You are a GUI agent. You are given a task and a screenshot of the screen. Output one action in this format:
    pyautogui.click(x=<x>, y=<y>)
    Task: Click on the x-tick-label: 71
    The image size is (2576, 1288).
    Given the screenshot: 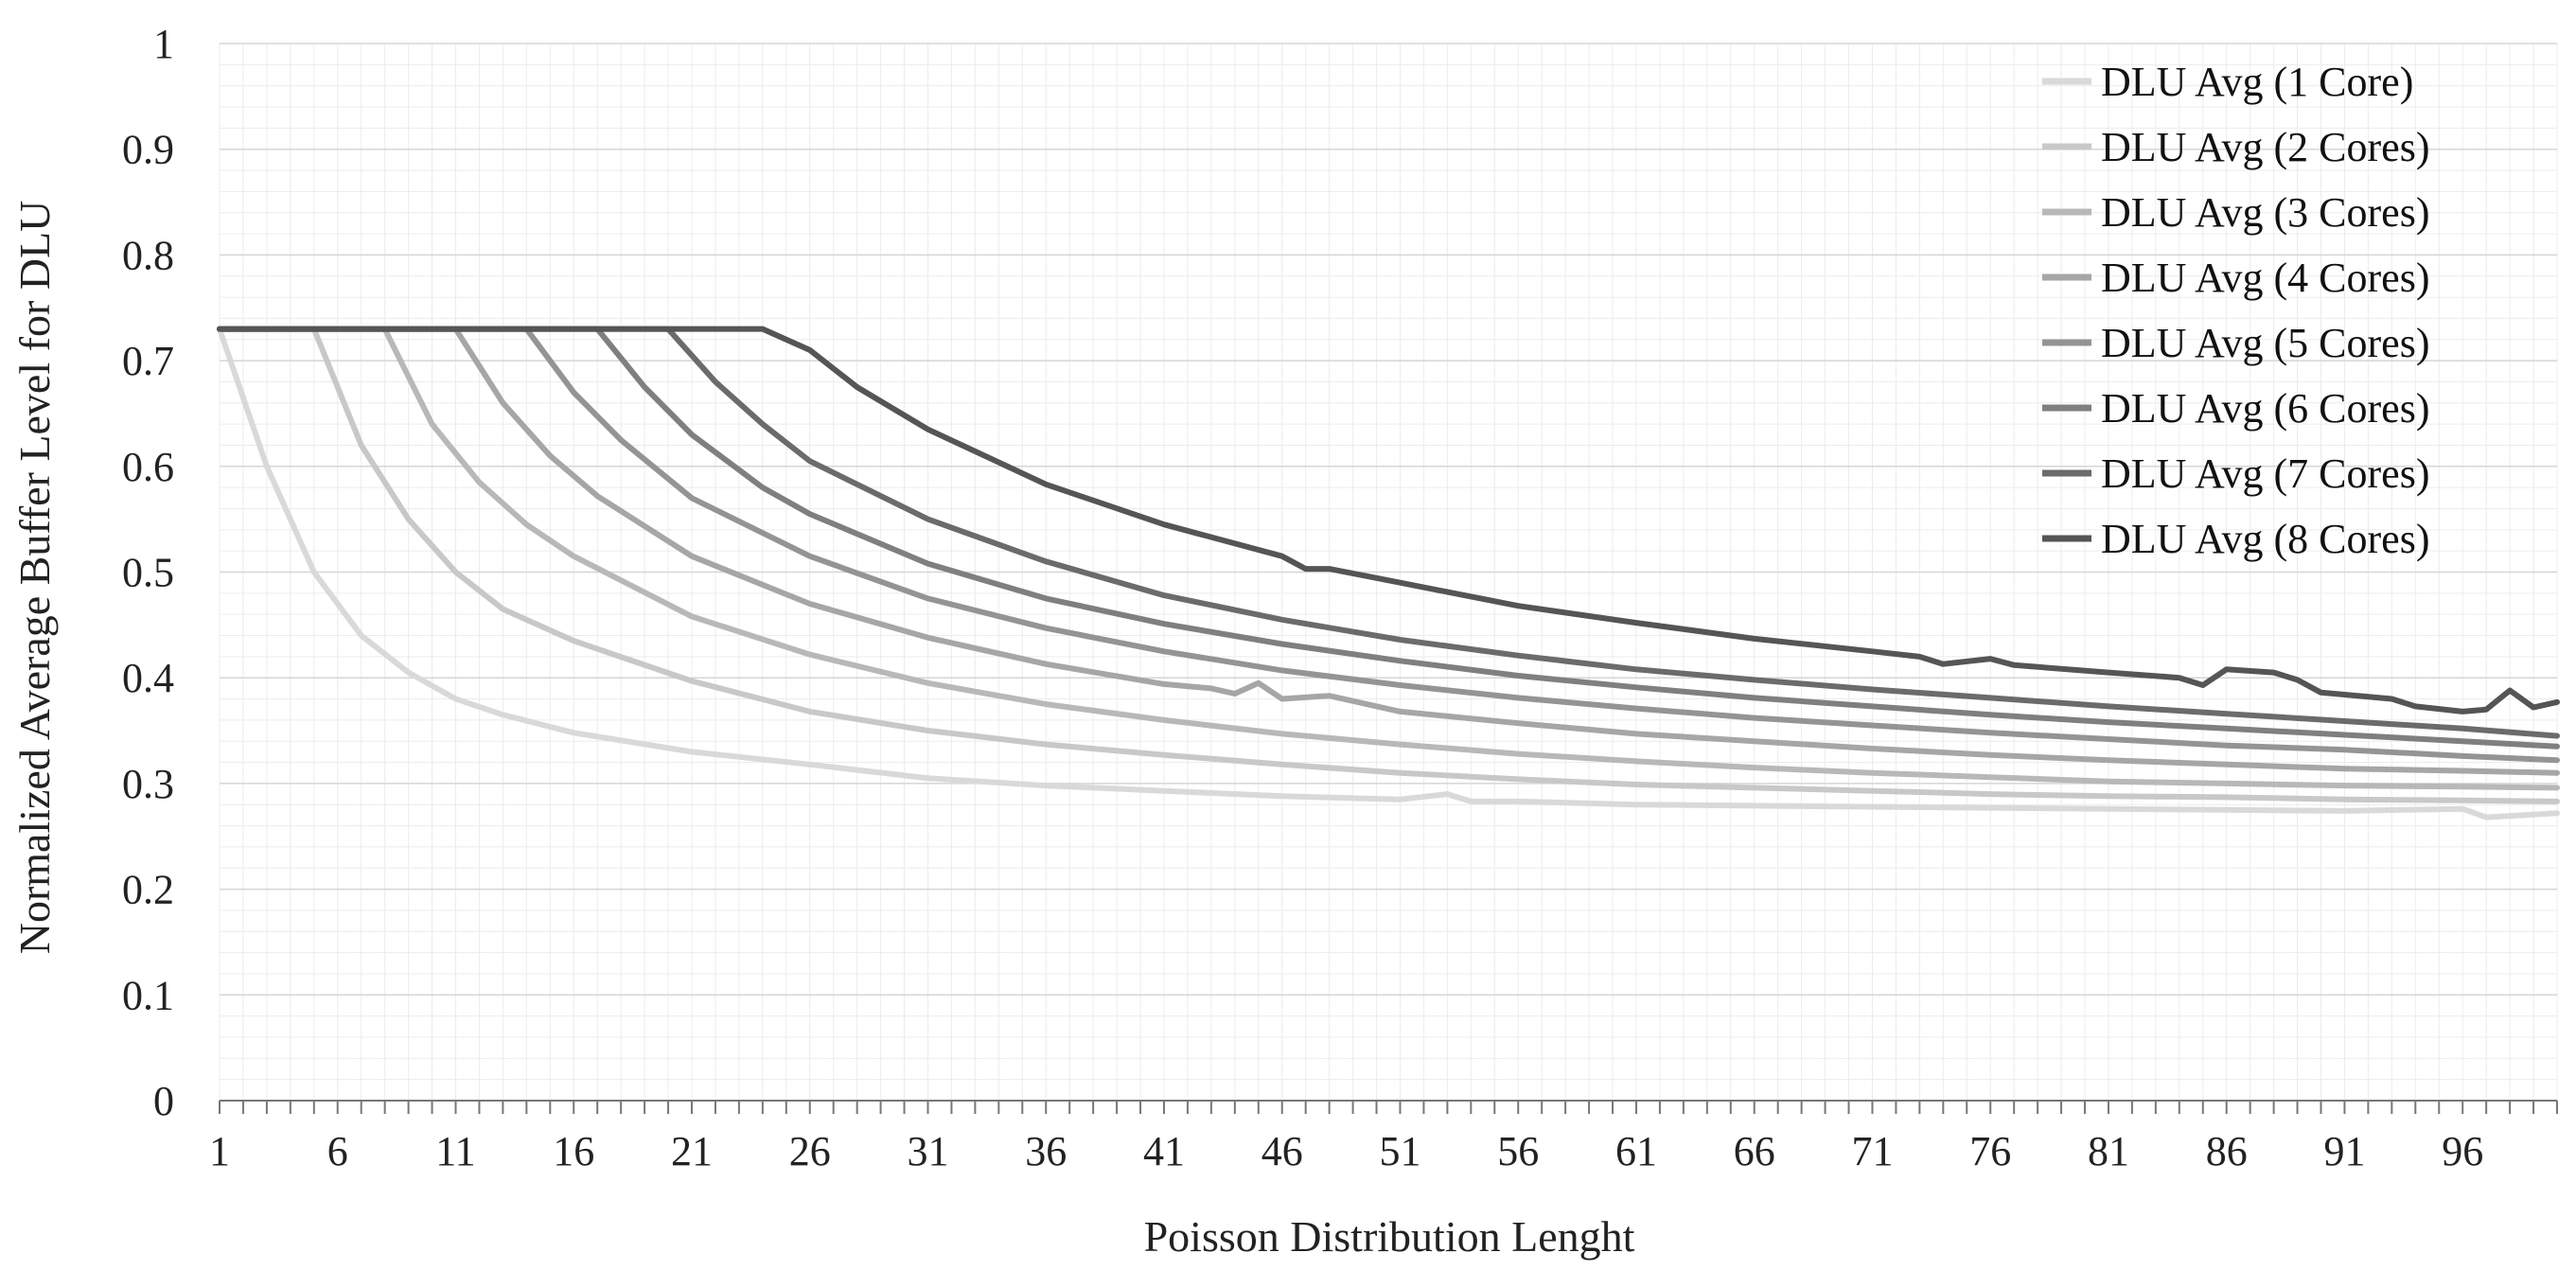 What is the action you would take?
    pyautogui.click(x=1872, y=1151)
    